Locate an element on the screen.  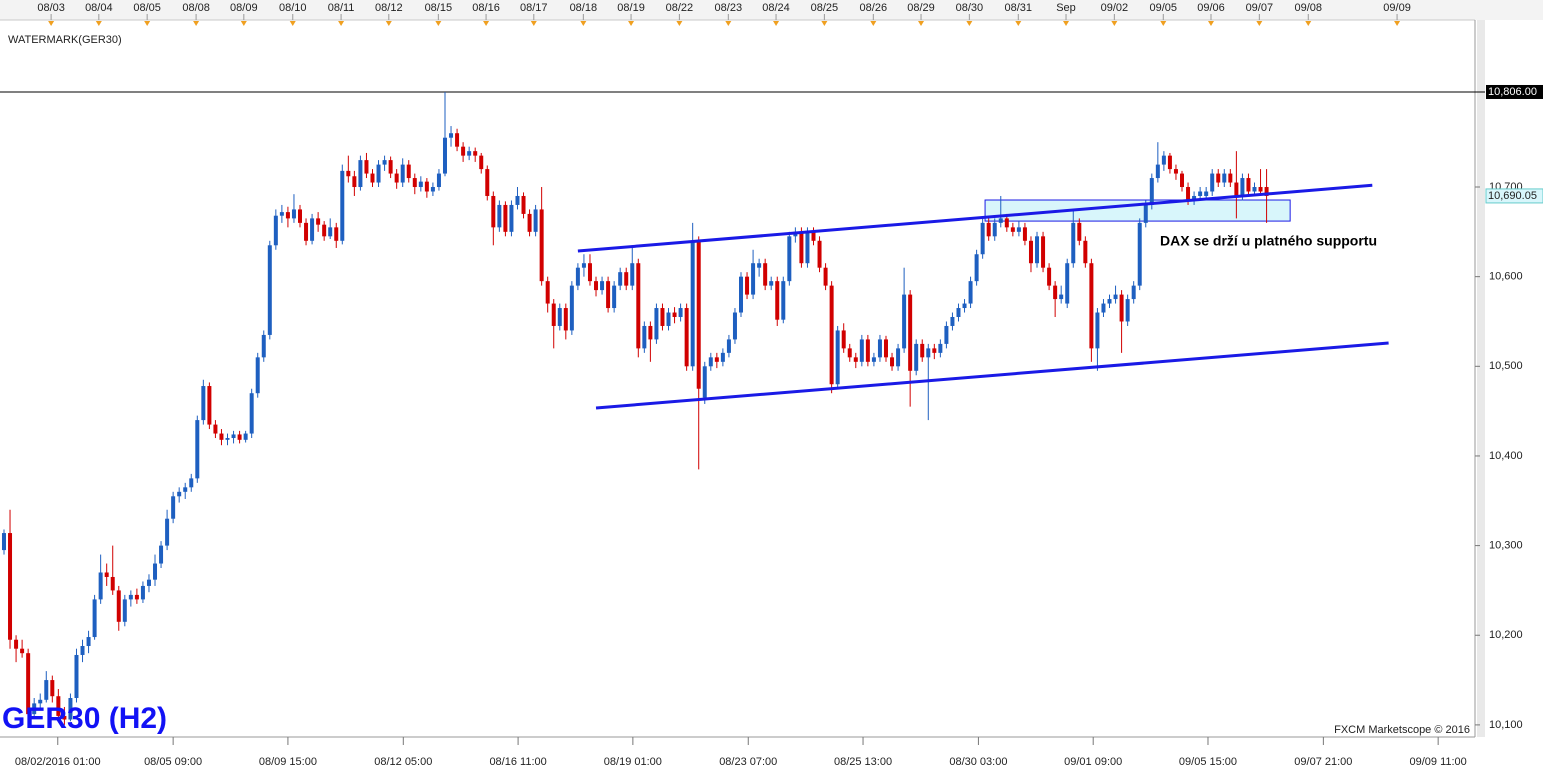
x2-tick-label: 08/19 is located at coordinates (631, 8).